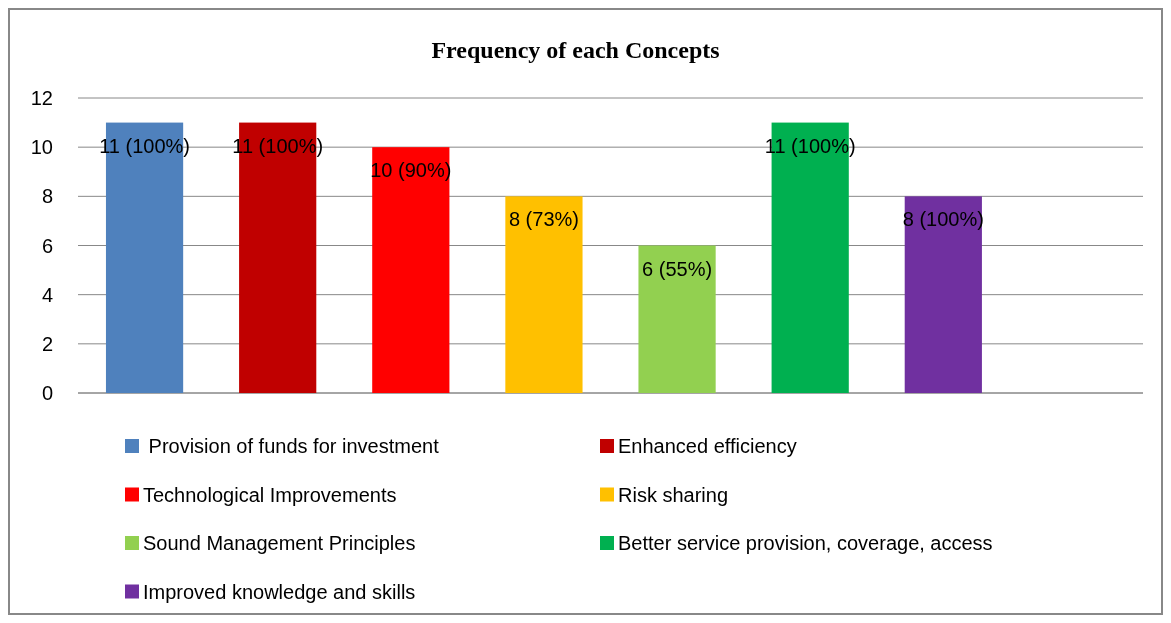  What do you see at coordinates (270, 494) in the screenshot?
I see `legend-label: Technological Improvements` at bounding box center [270, 494].